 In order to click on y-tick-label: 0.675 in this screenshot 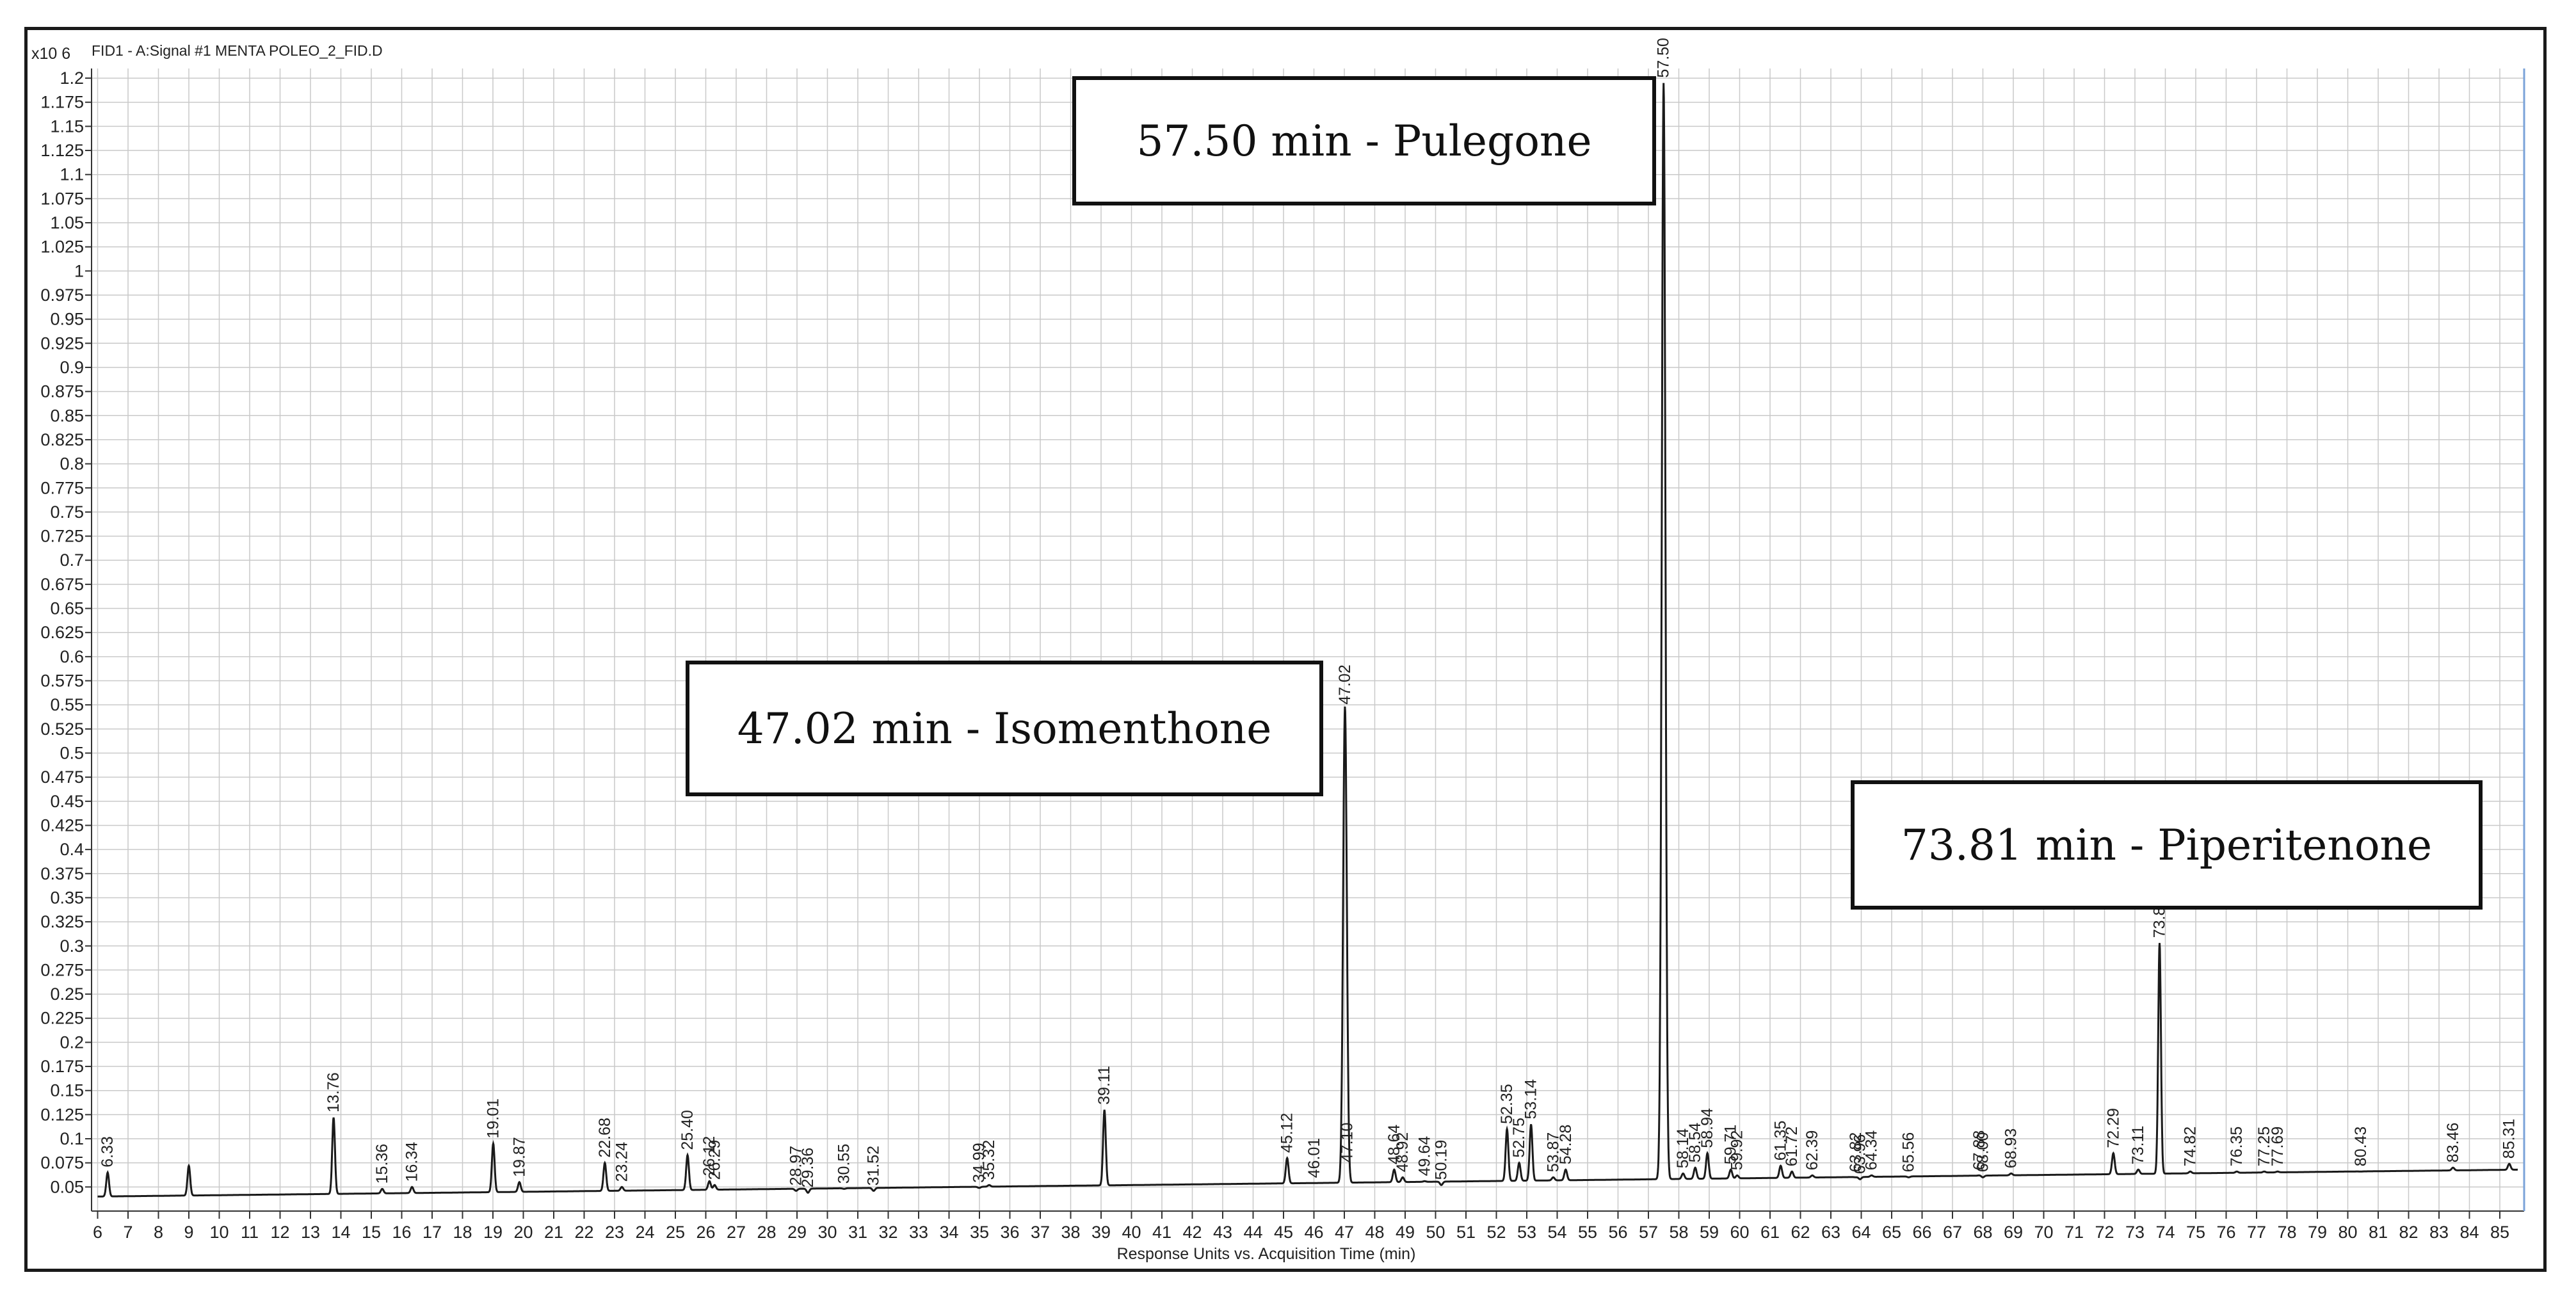, I will do `click(62, 584)`.